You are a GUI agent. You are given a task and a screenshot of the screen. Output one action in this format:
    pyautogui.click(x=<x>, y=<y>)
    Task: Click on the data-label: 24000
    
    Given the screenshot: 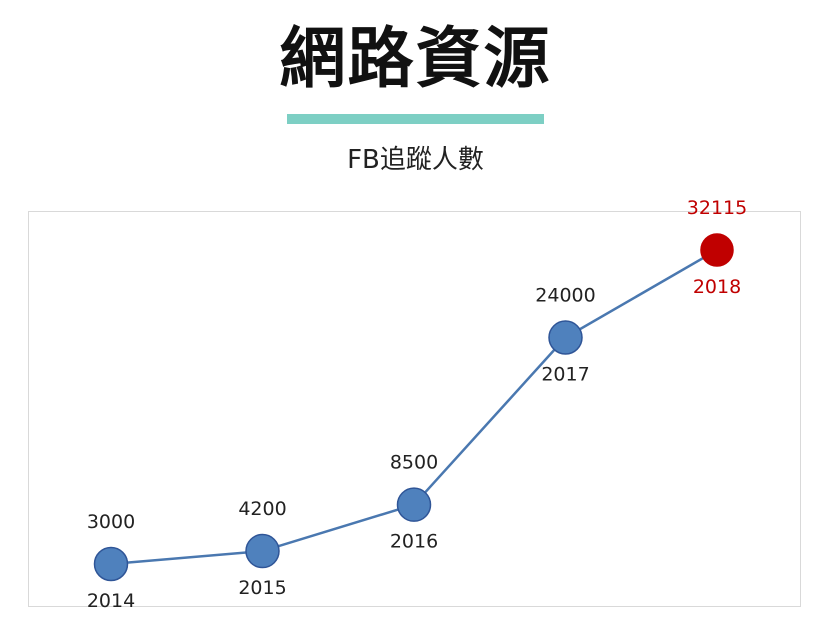 What is the action you would take?
    pyautogui.click(x=565, y=296)
    